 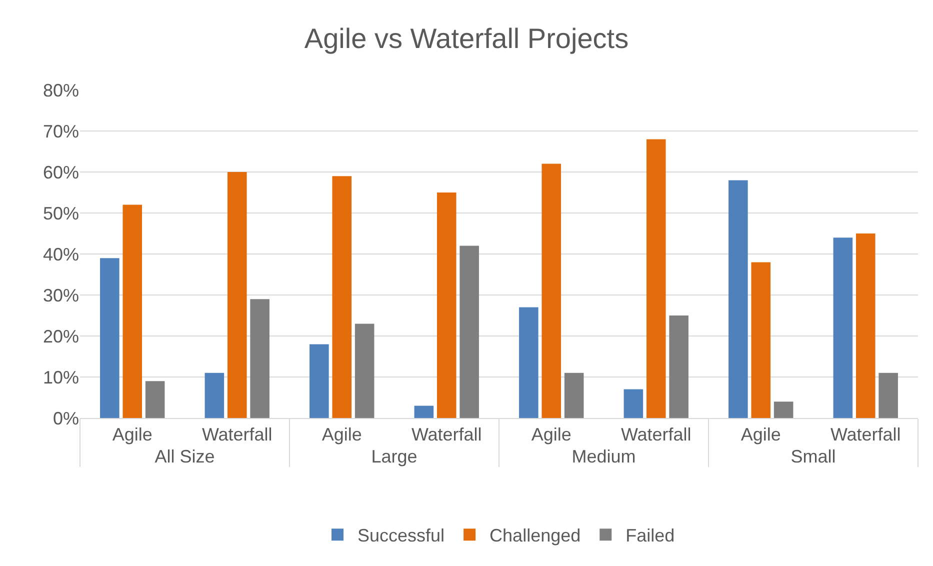 I want to click on y-tick-label: 20%, so click(x=60, y=336).